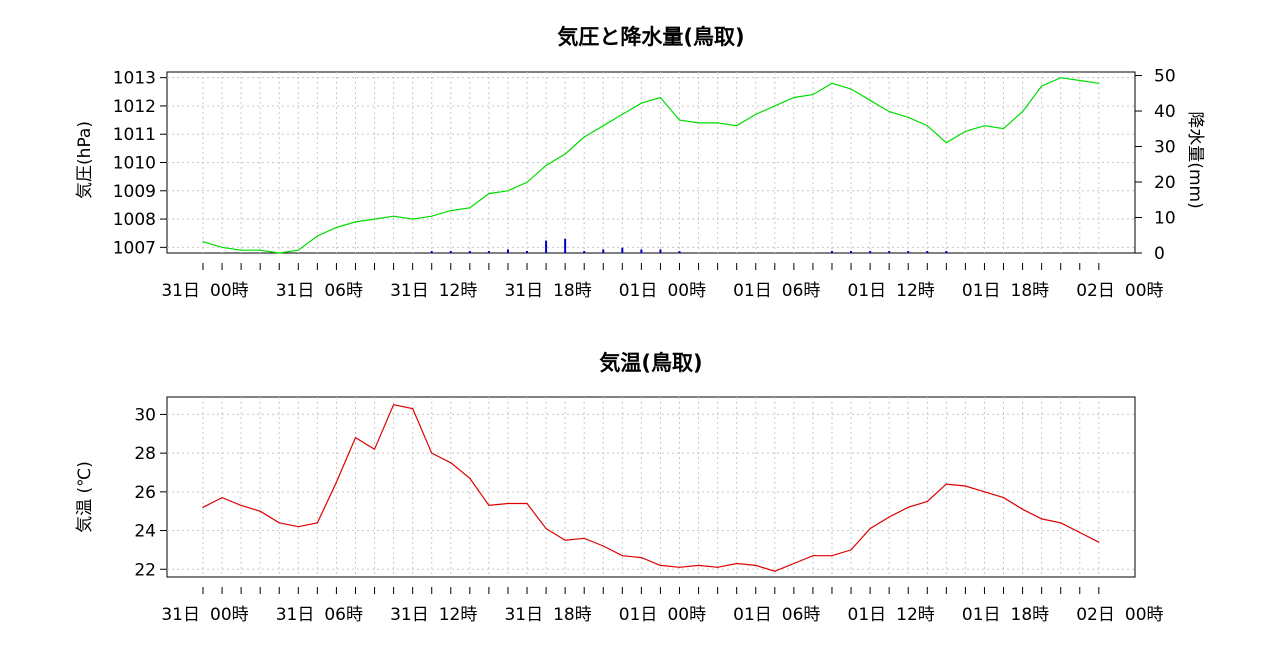 The width and height of the screenshot is (1280, 650). What do you see at coordinates (145, 570) in the screenshot?
I see `y-tick-label: 22` at bounding box center [145, 570].